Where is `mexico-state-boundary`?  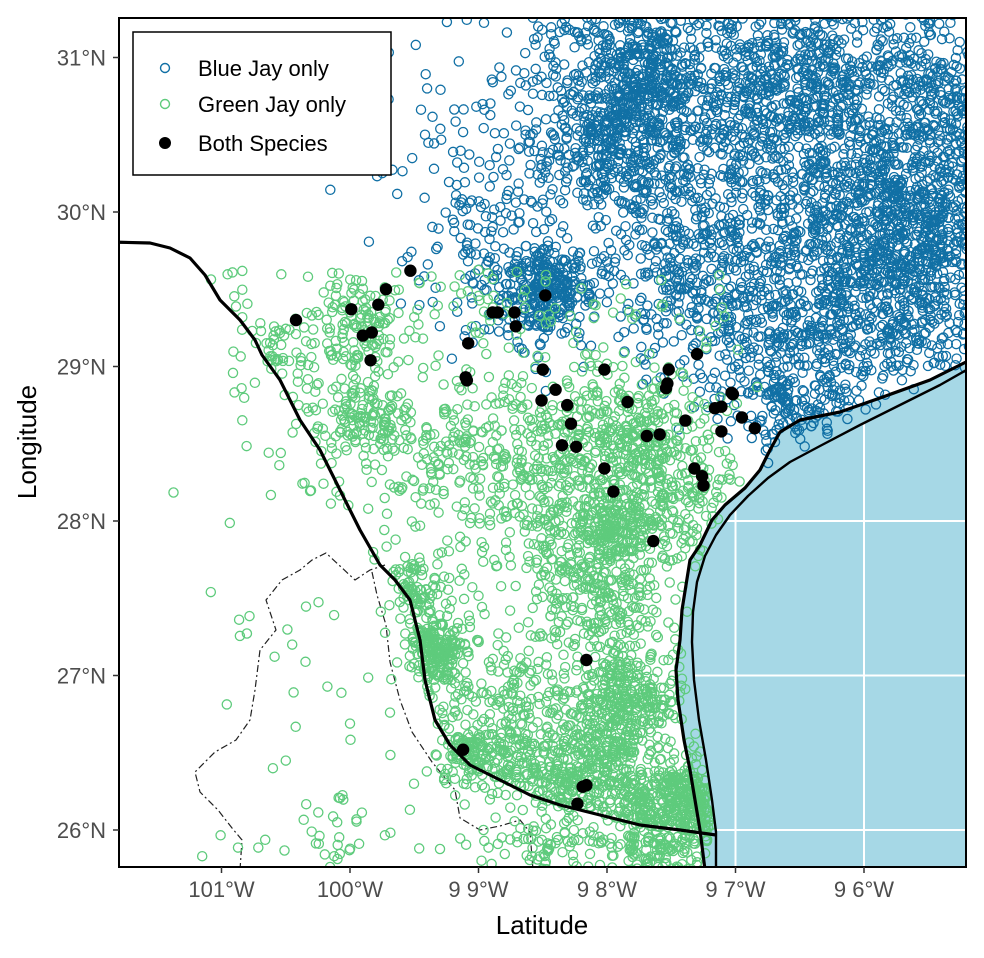 mexico-state-boundary is located at coordinates (290, 709).